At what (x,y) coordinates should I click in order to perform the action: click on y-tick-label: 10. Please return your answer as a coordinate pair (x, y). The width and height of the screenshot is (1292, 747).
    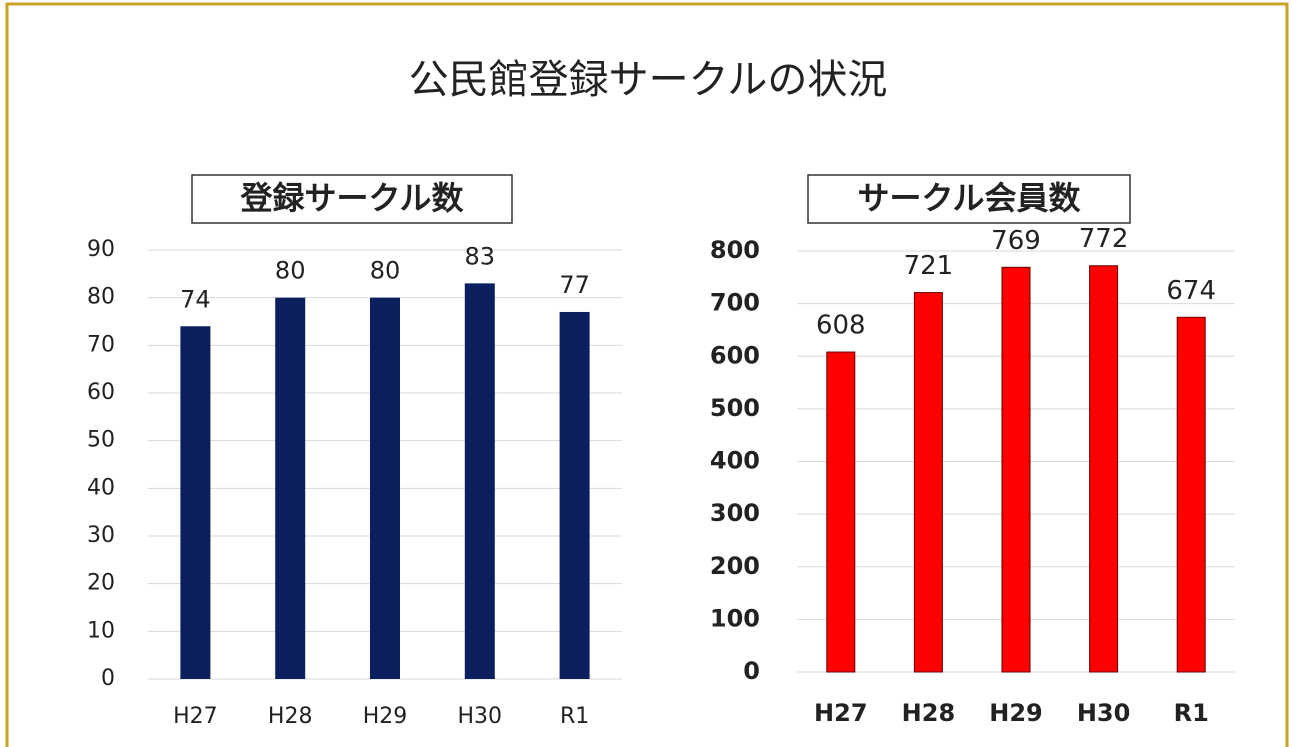
    Looking at the image, I should click on (101, 630).